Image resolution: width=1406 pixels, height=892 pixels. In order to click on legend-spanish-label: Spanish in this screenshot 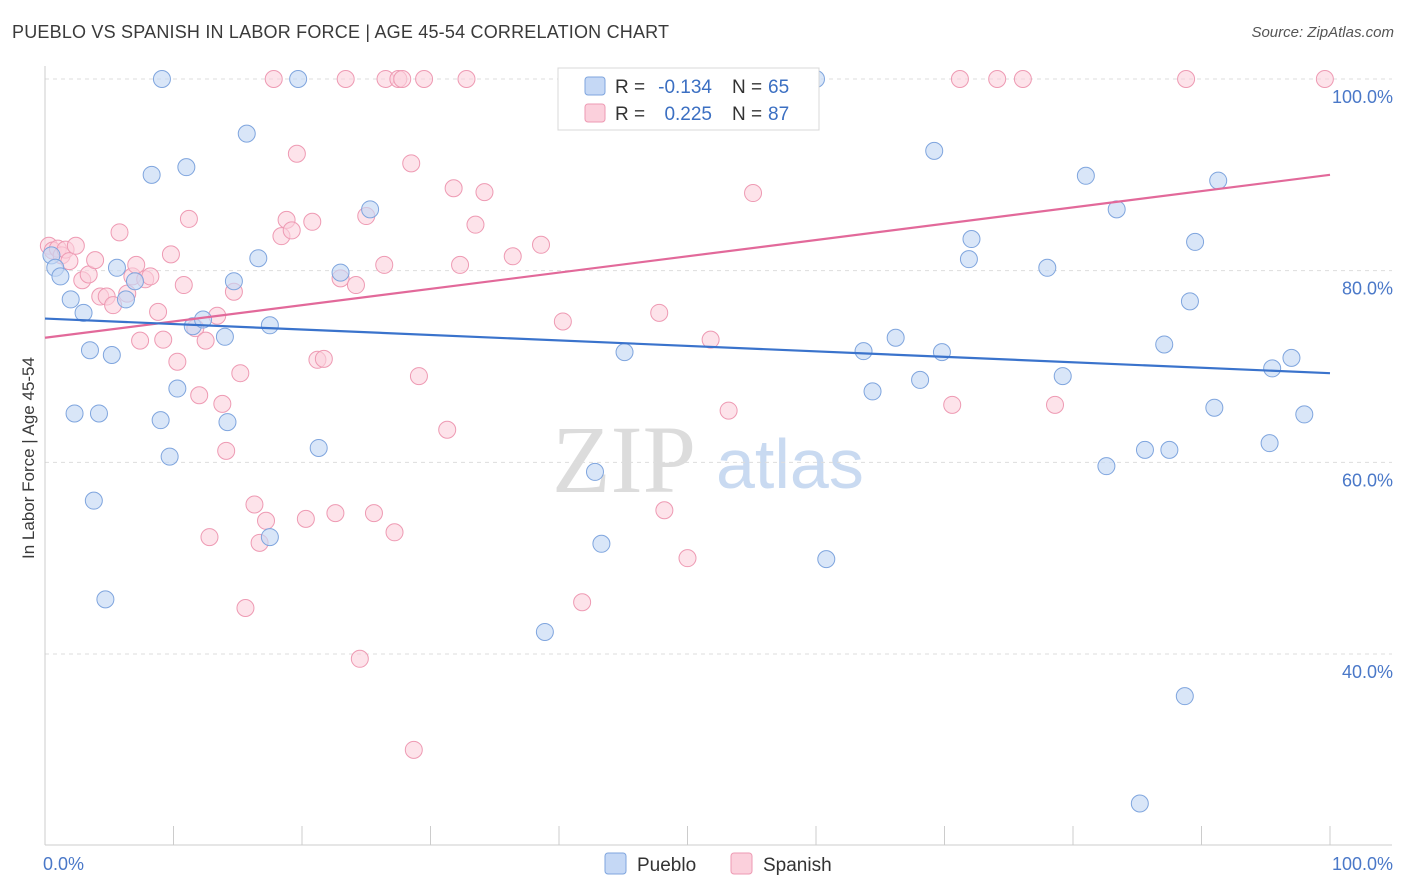, I will do `click(797, 865)`.